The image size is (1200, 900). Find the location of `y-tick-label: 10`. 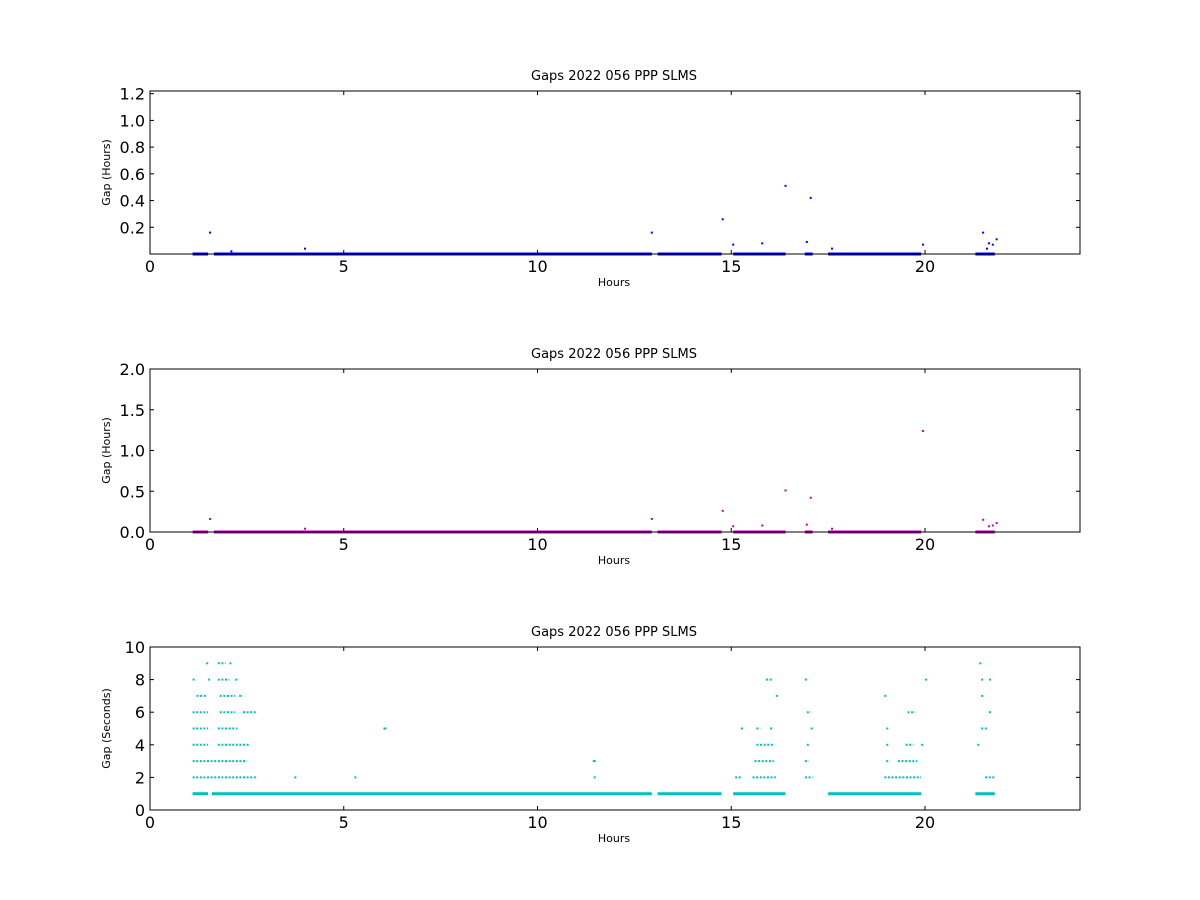

y-tick-label: 10 is located at coordinates (135, 647).